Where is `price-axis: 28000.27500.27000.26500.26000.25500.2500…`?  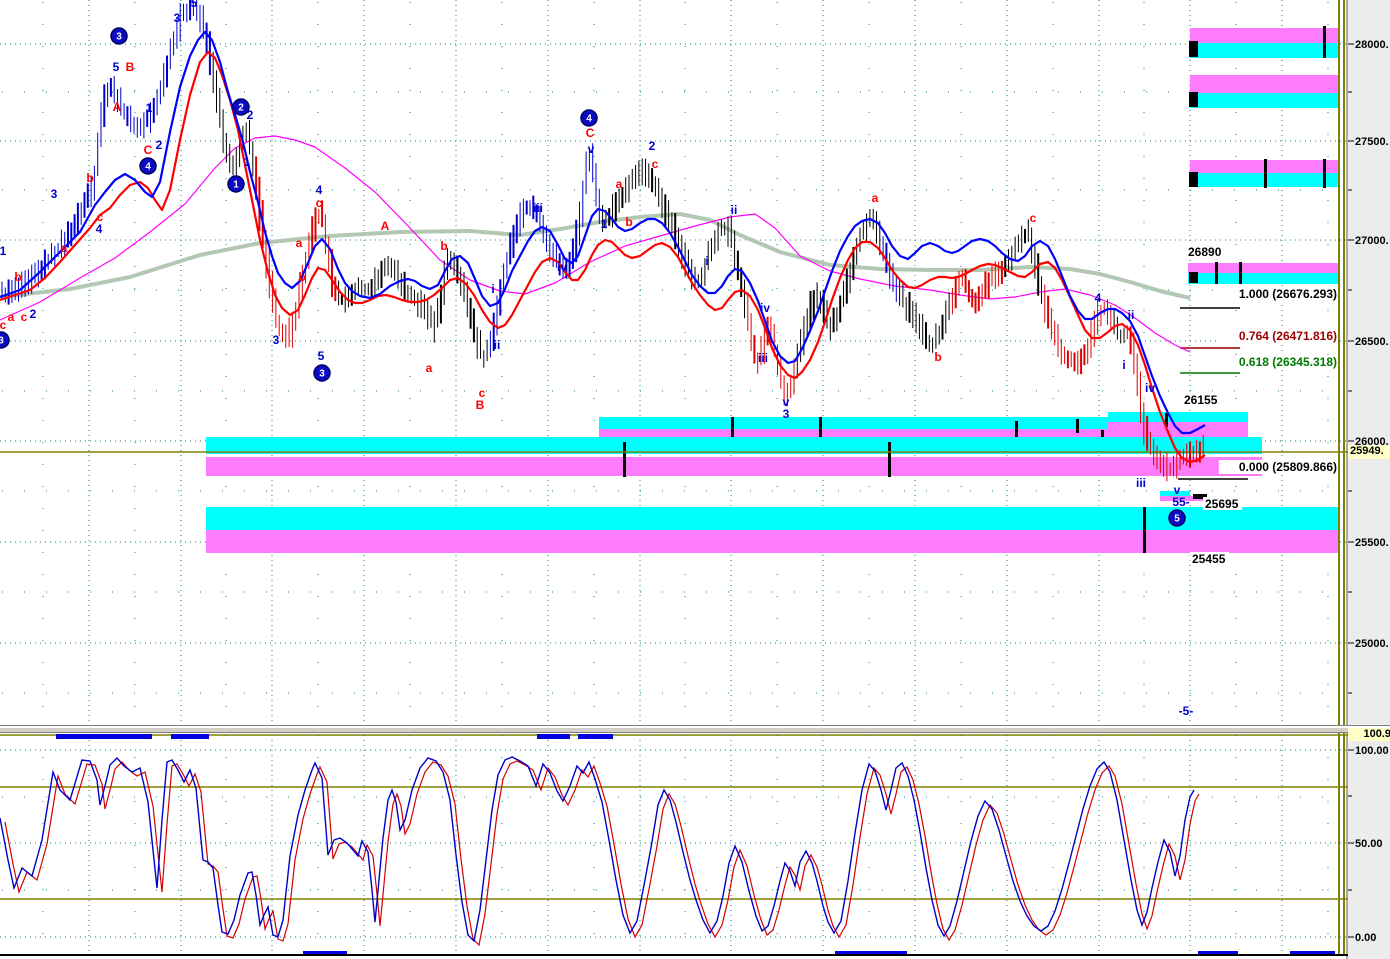 price-axis: 28000.27500.27000.26500.26000.25500.2500… is located at coordinates (1368, 366).